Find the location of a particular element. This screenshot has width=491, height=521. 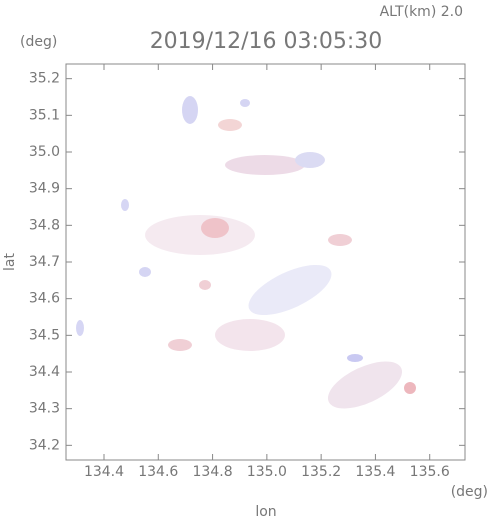

y-tick-label: 35.0 is located at coordinates (44, 152).